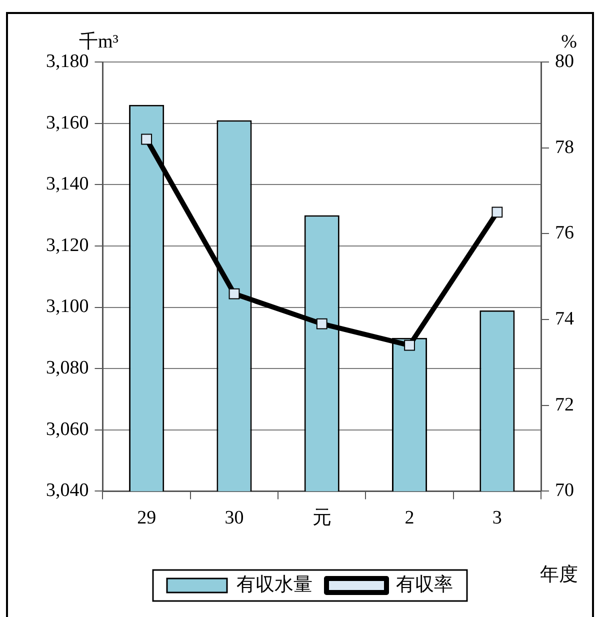 This screenshot has height=617, width=598. I want to click on y-tick-label: 3,160, so click(67, 123).